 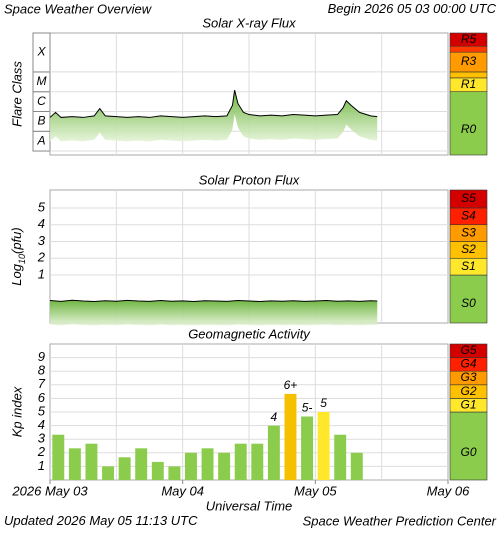 What do you see at coordinates (468, 303) in the screenshot?
I see `scale-label: S0` at bounding box center [468, 303].